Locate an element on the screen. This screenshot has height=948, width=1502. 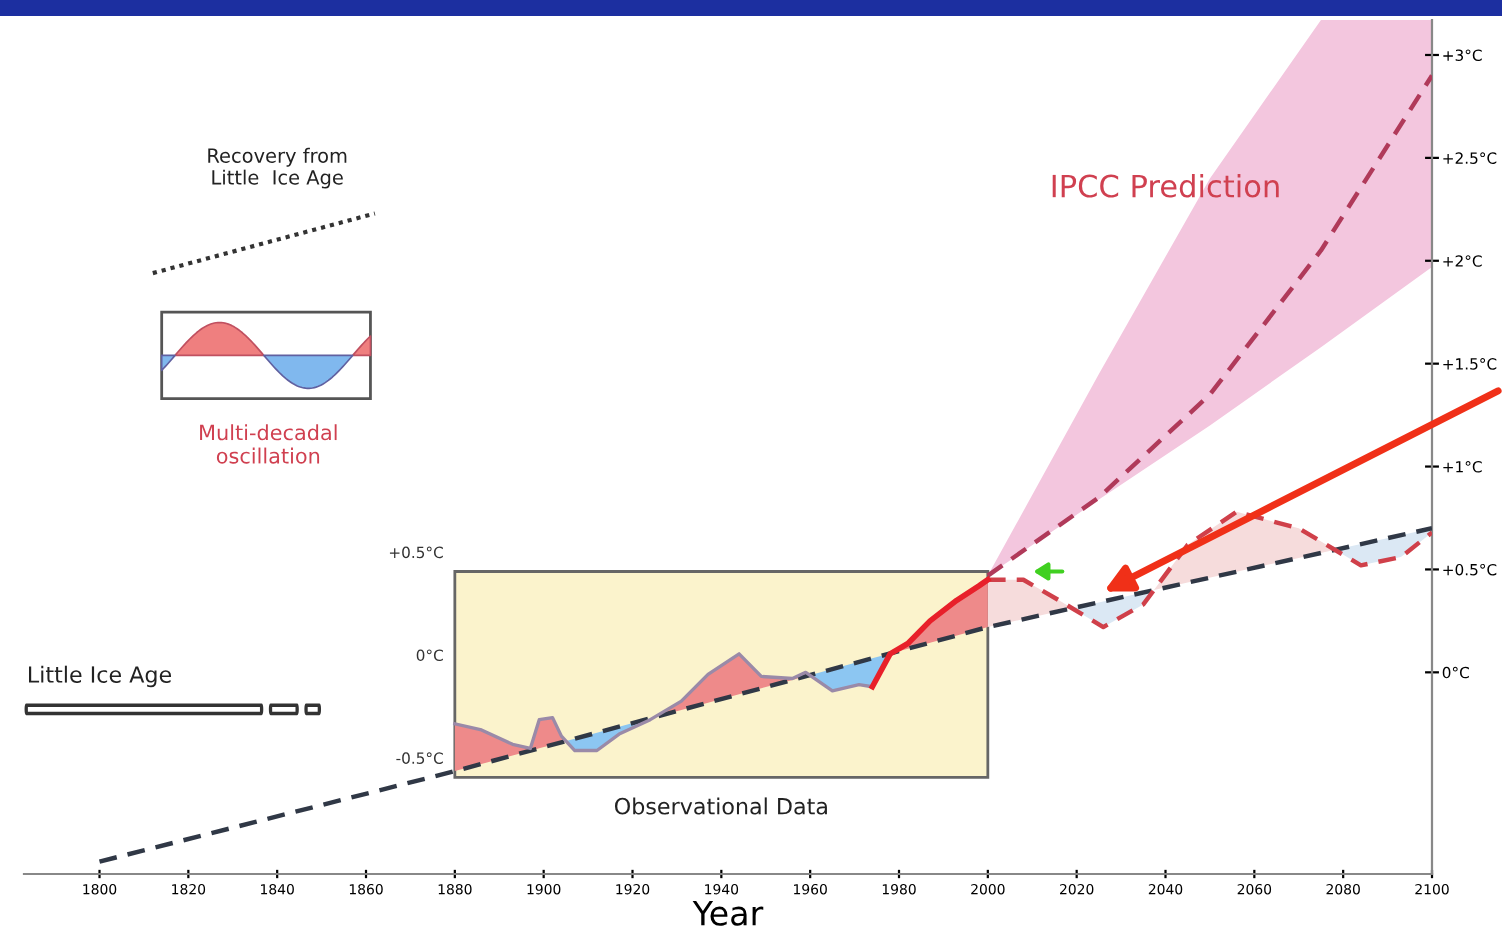
annotation: Multi-decadal oscillation is located at coordinates (268, 444).